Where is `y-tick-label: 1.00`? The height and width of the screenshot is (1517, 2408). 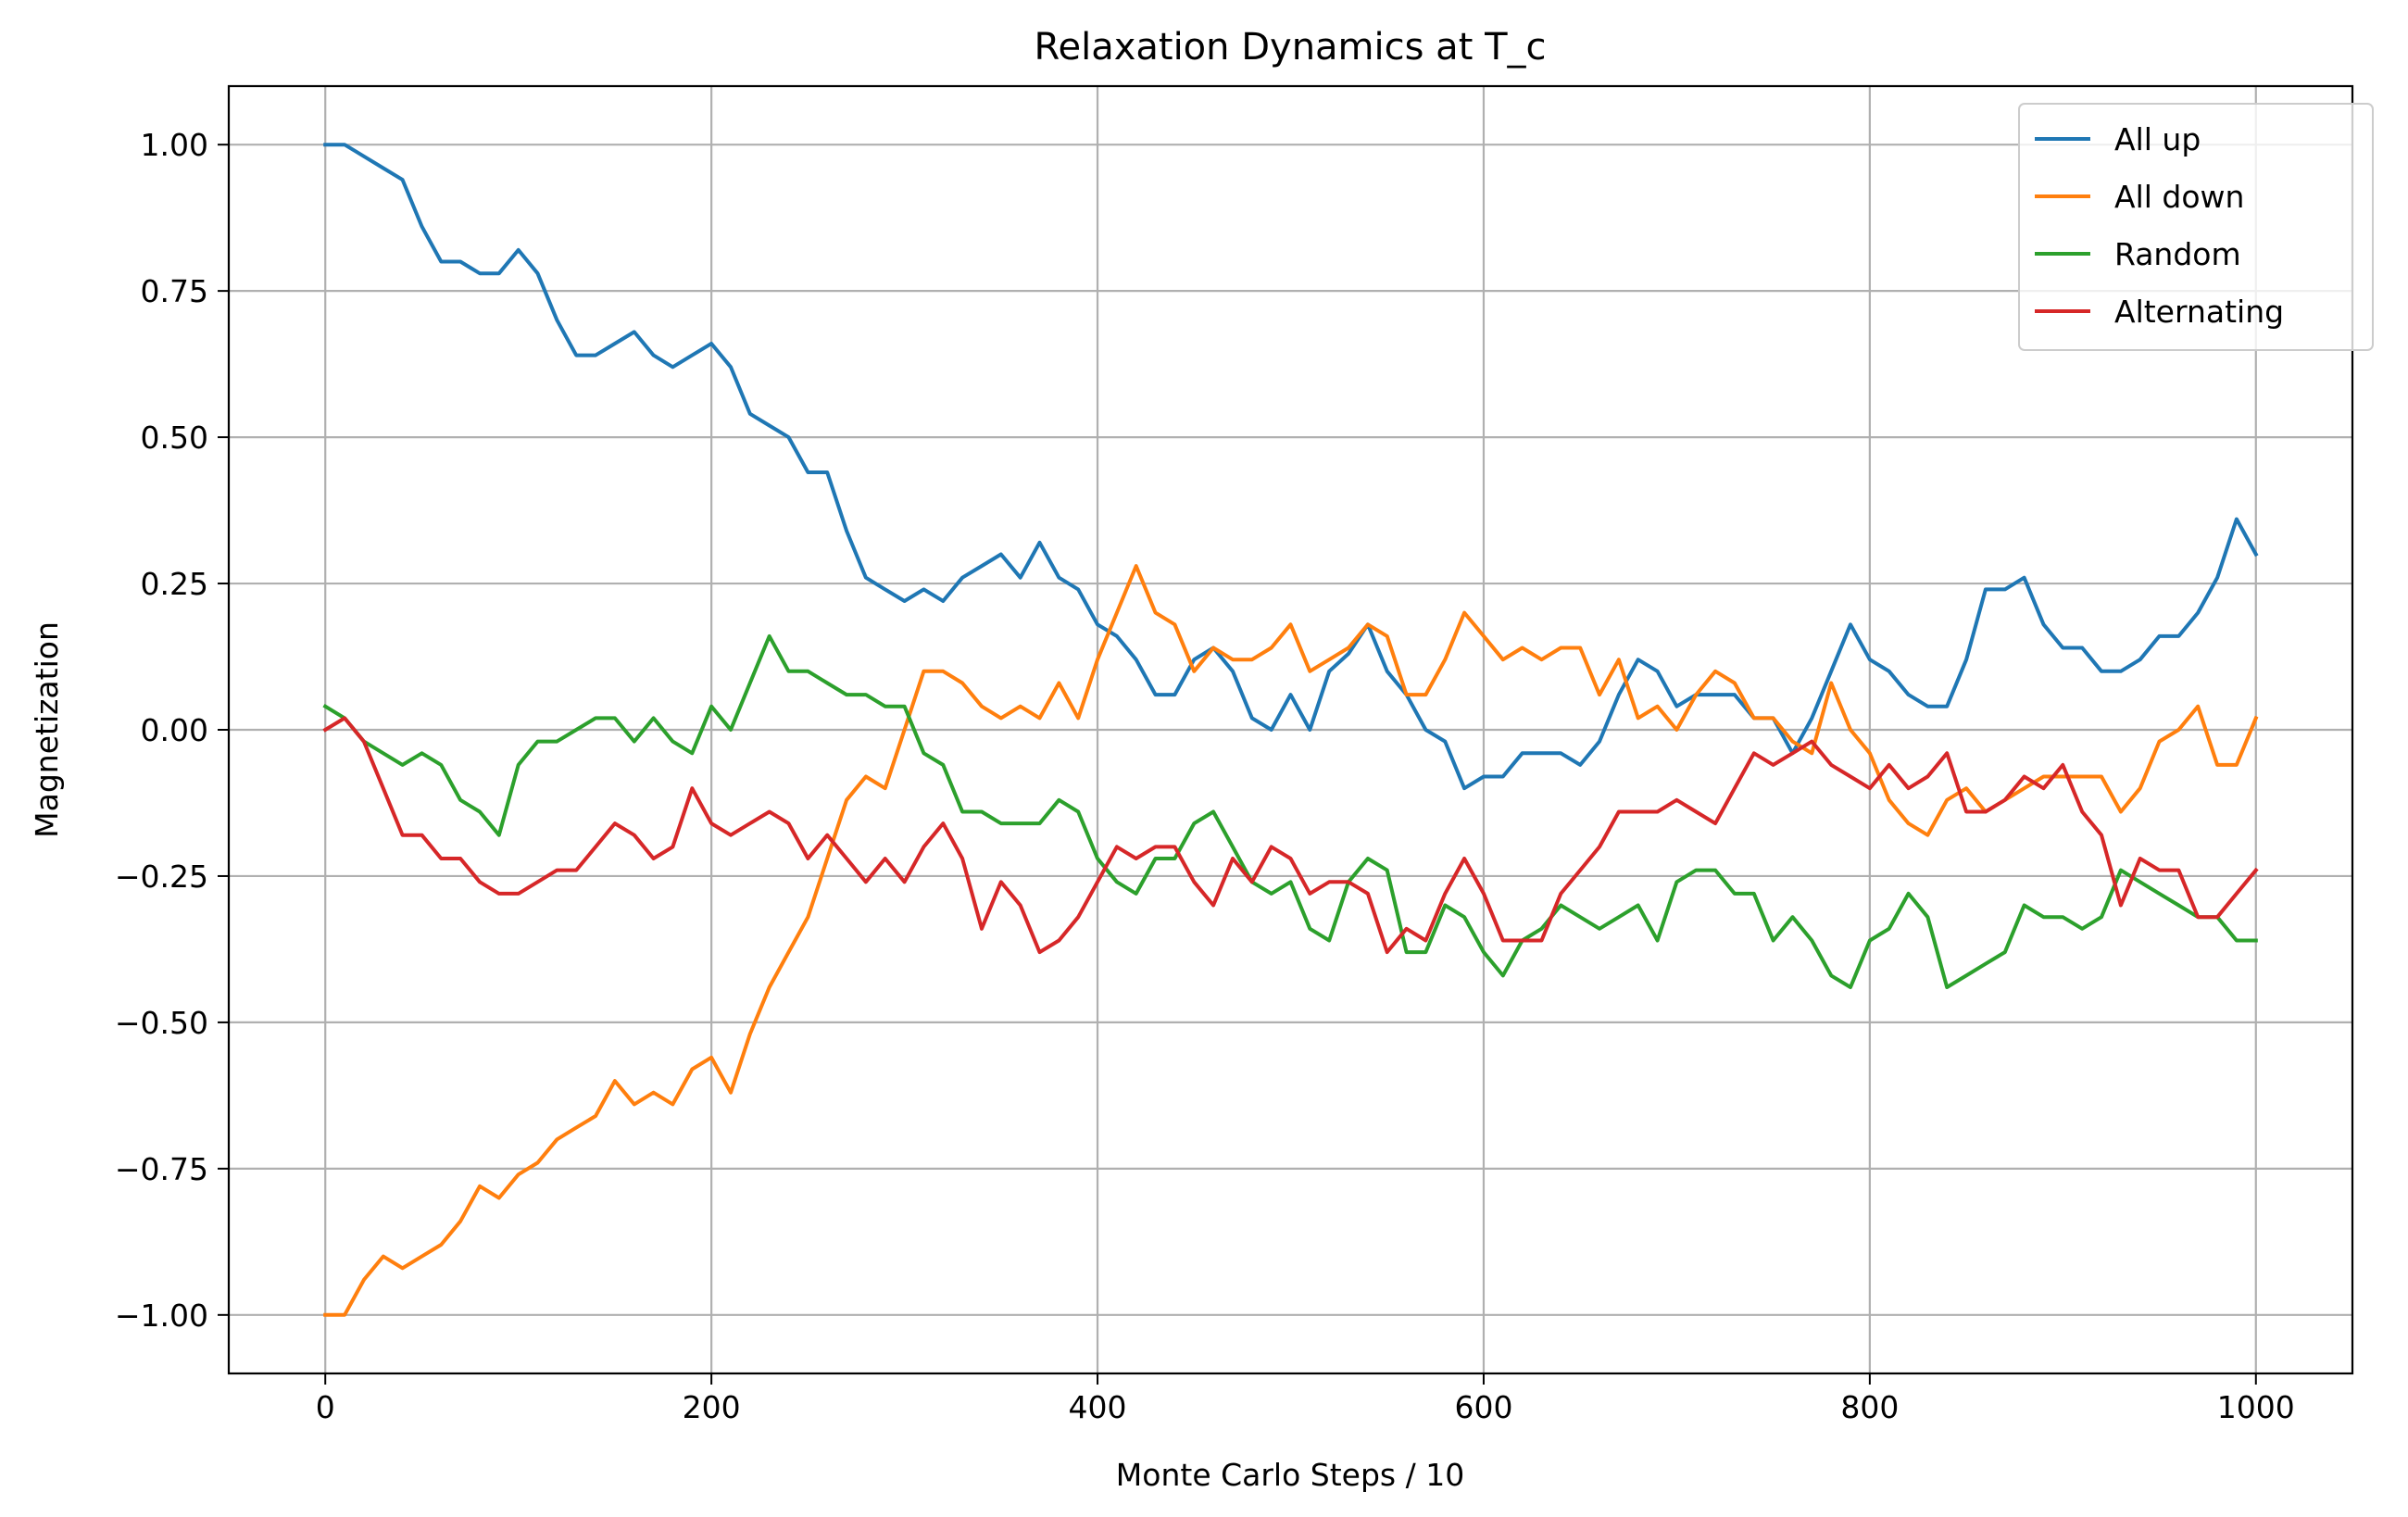 y-tick-label: 1.00 is located at coordinates (174, 145).